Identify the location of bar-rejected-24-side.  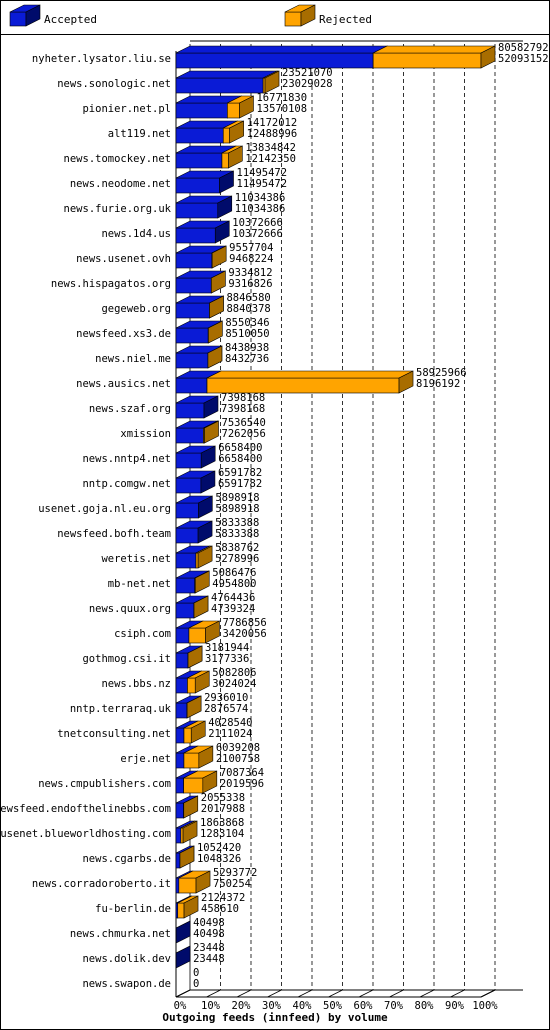
(195, 657).